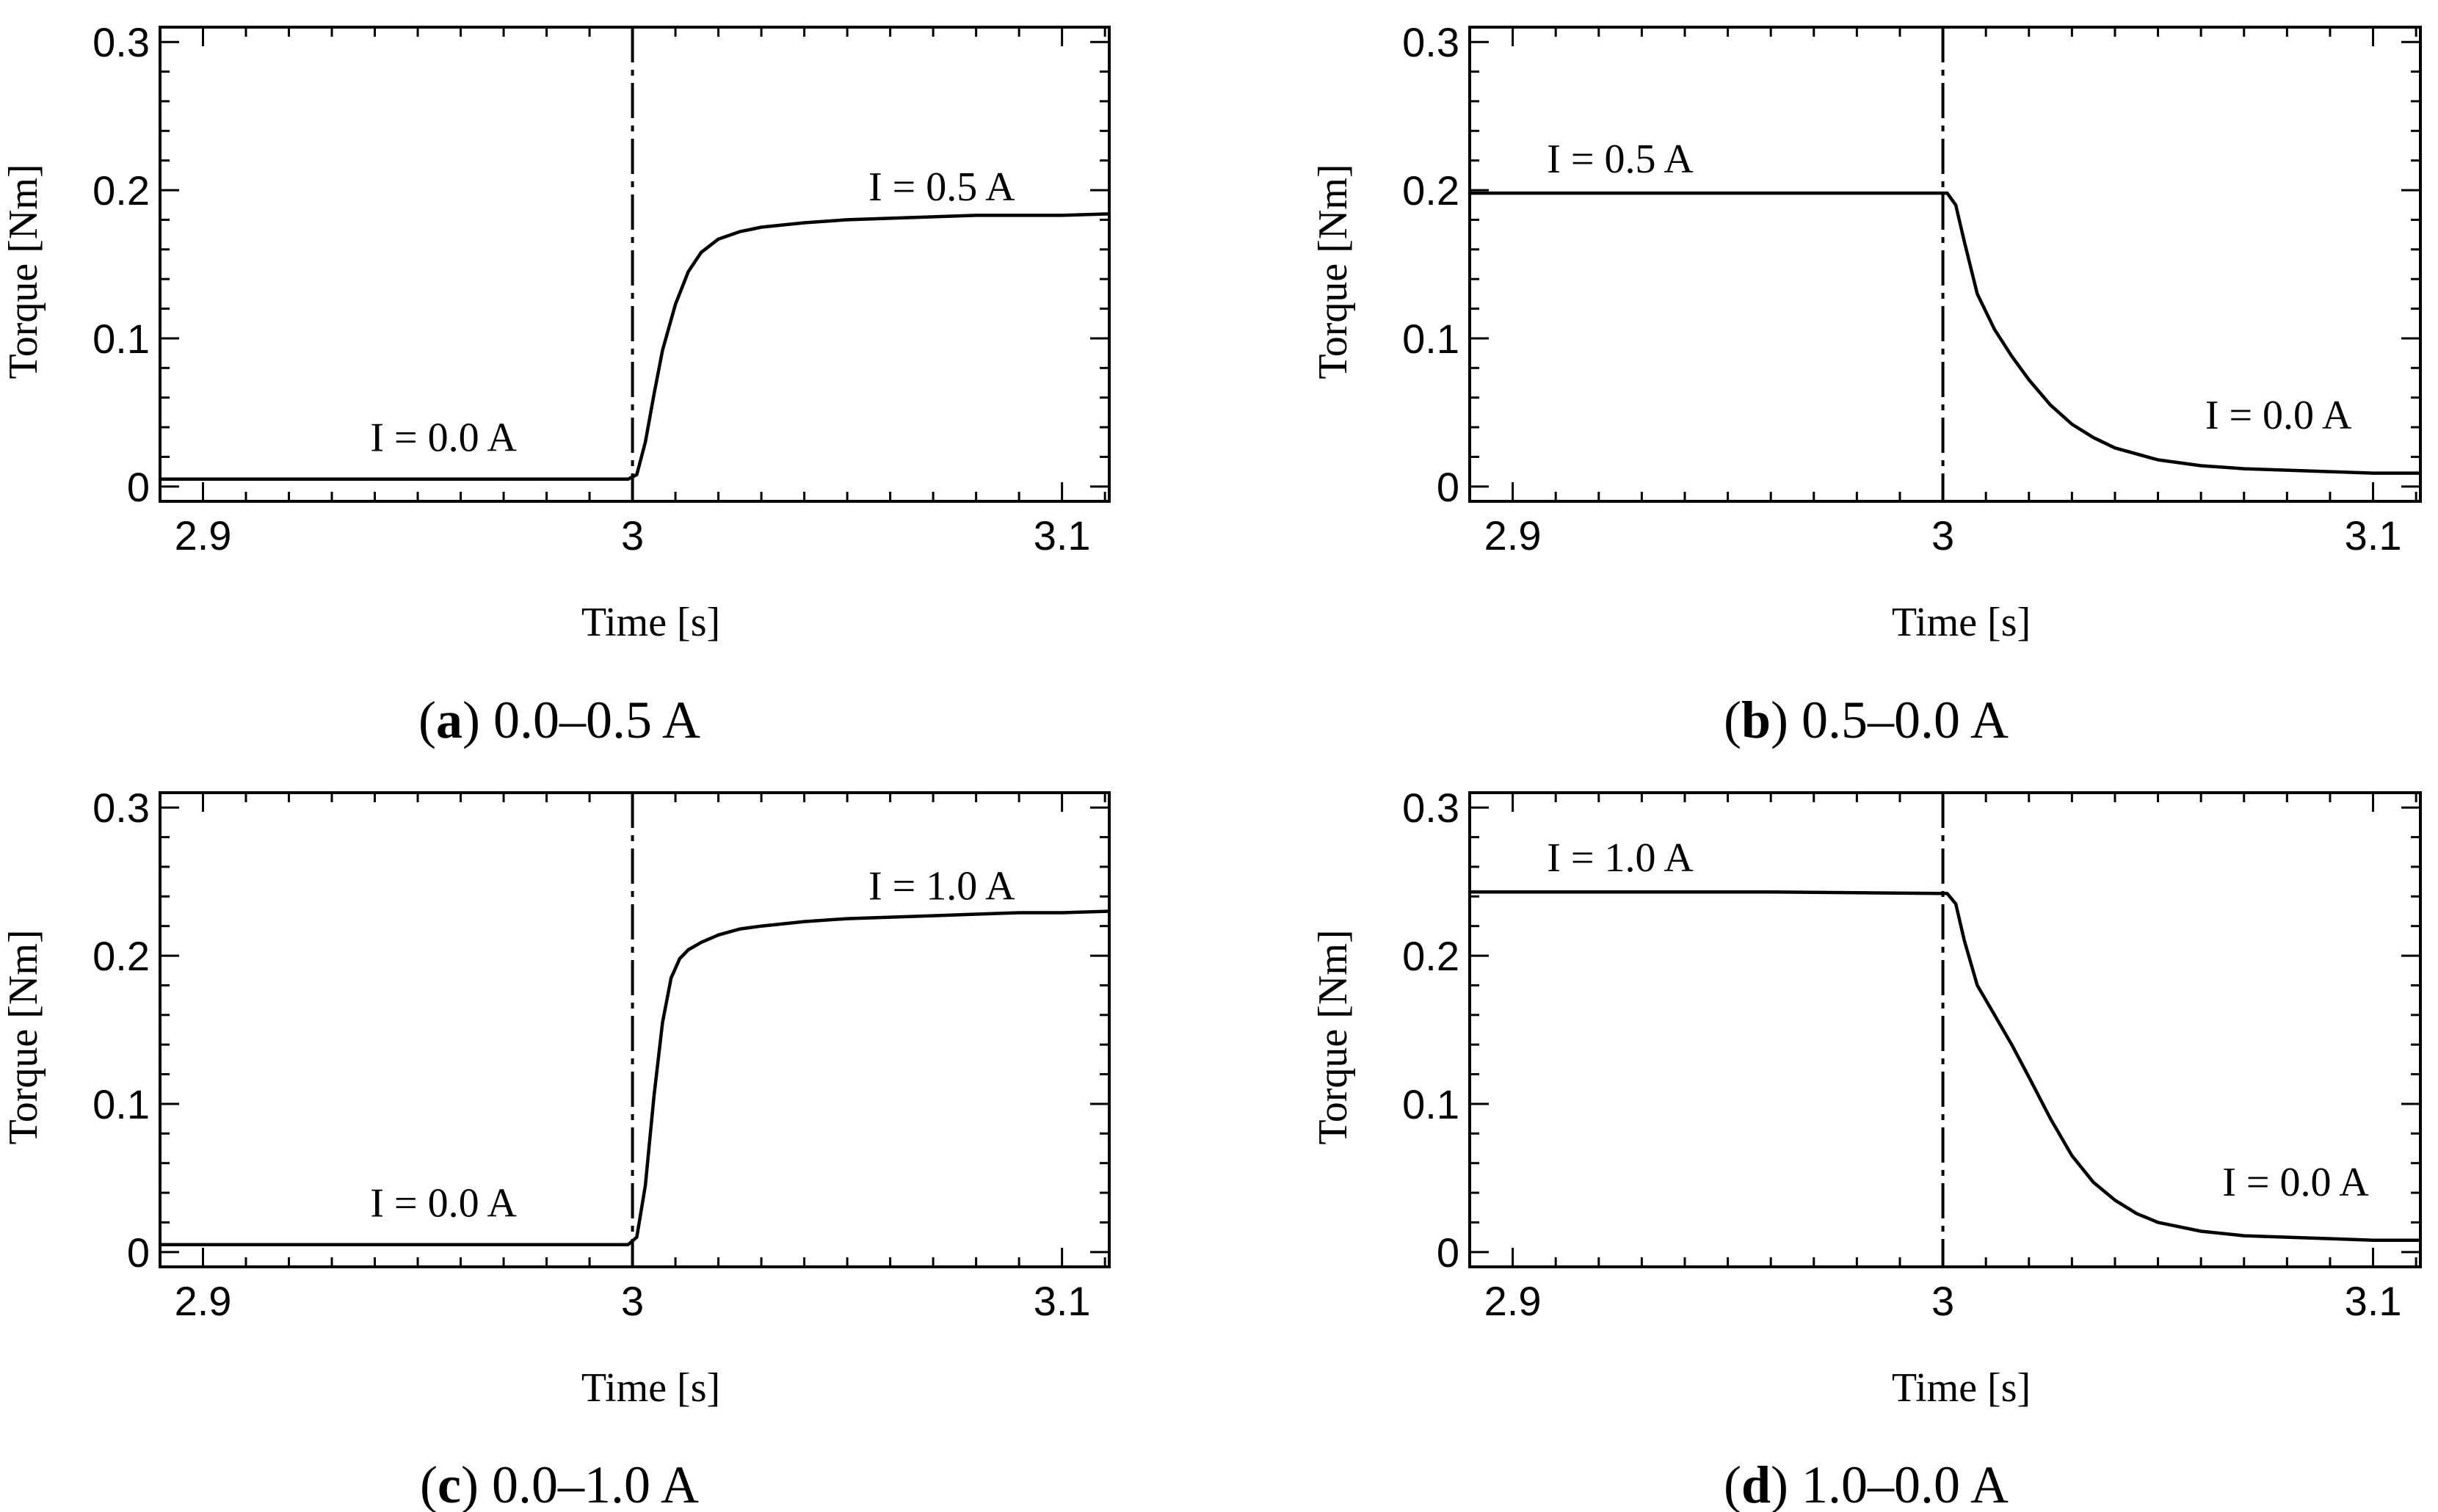 The image size is (2438, 1512). Describe the element at coordinates (1906, 720) in the screenshot. I see `caption-text: 0.5–0.0 A` at that location.